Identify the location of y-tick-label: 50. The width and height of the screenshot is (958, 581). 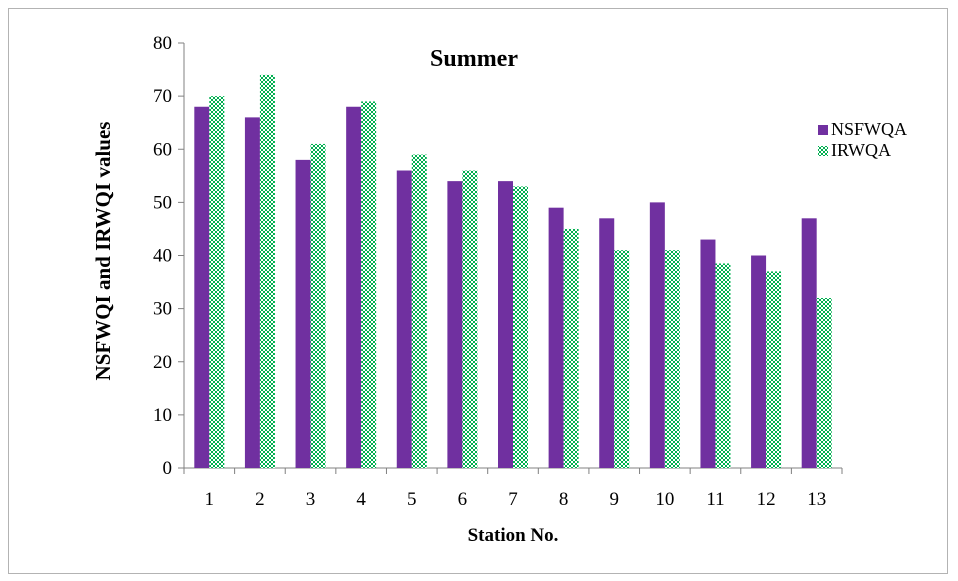
(162, 202).